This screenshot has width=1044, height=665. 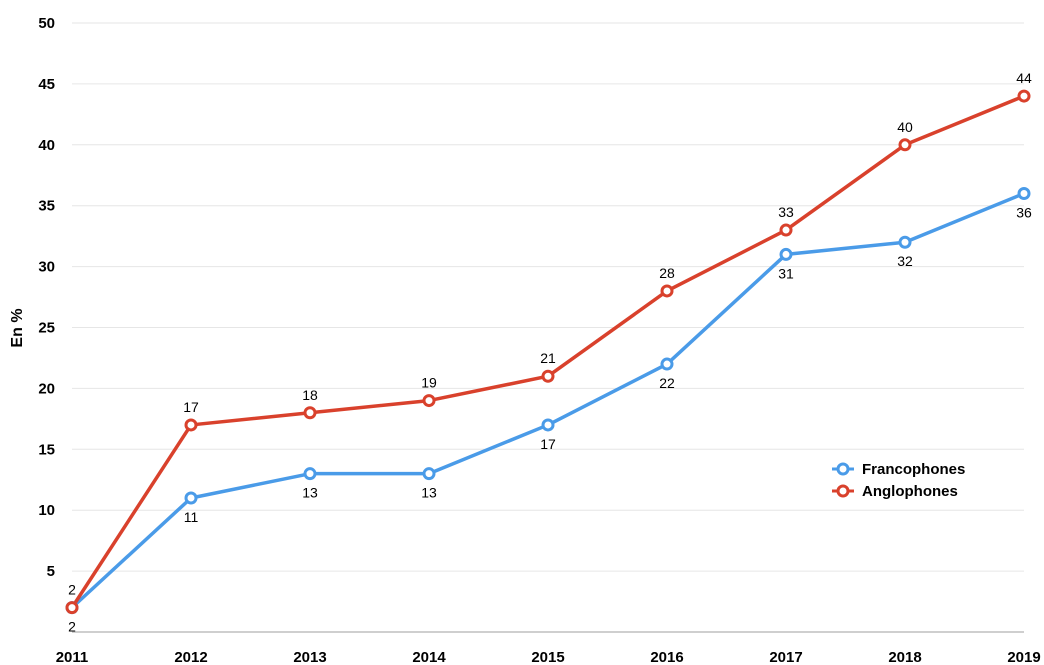 What do you see at coordinates (898, 480) in the screenshot?
I see `legend: Francophones Anglophones` at bounding box center [898, 480].